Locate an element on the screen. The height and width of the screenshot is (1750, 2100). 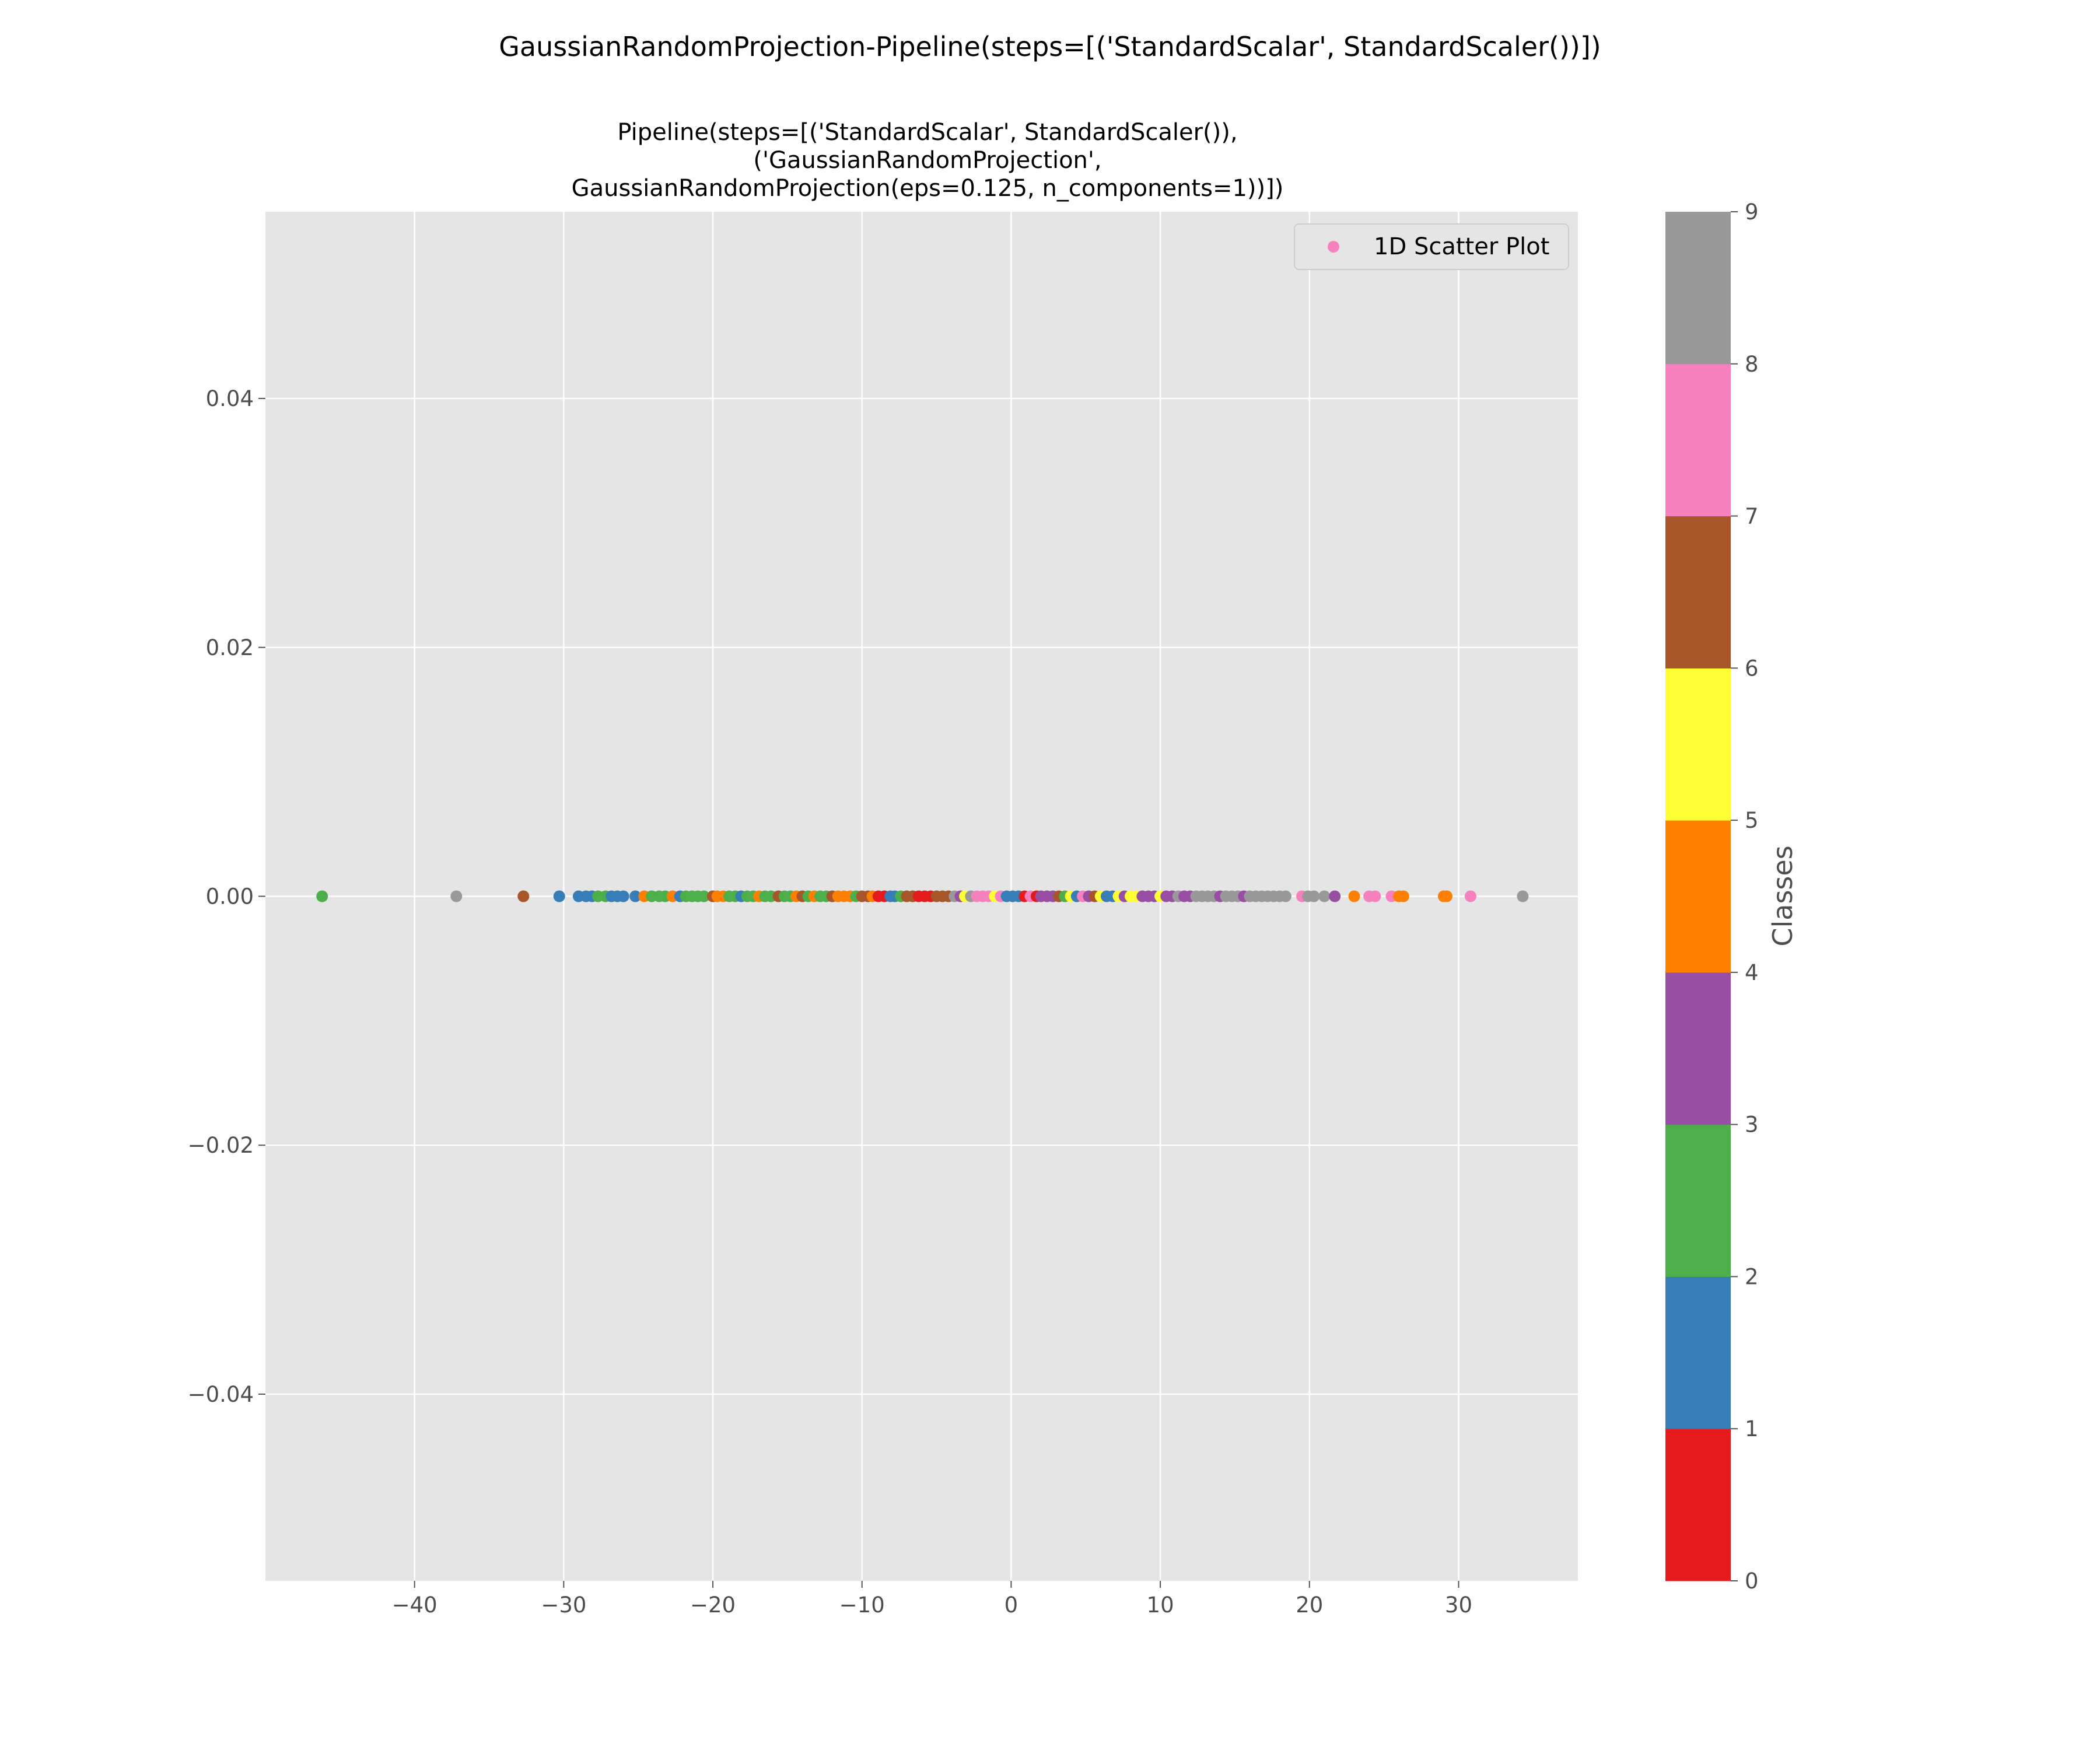
y-tick-label: 0.04 is located at coordinates (230, 398).